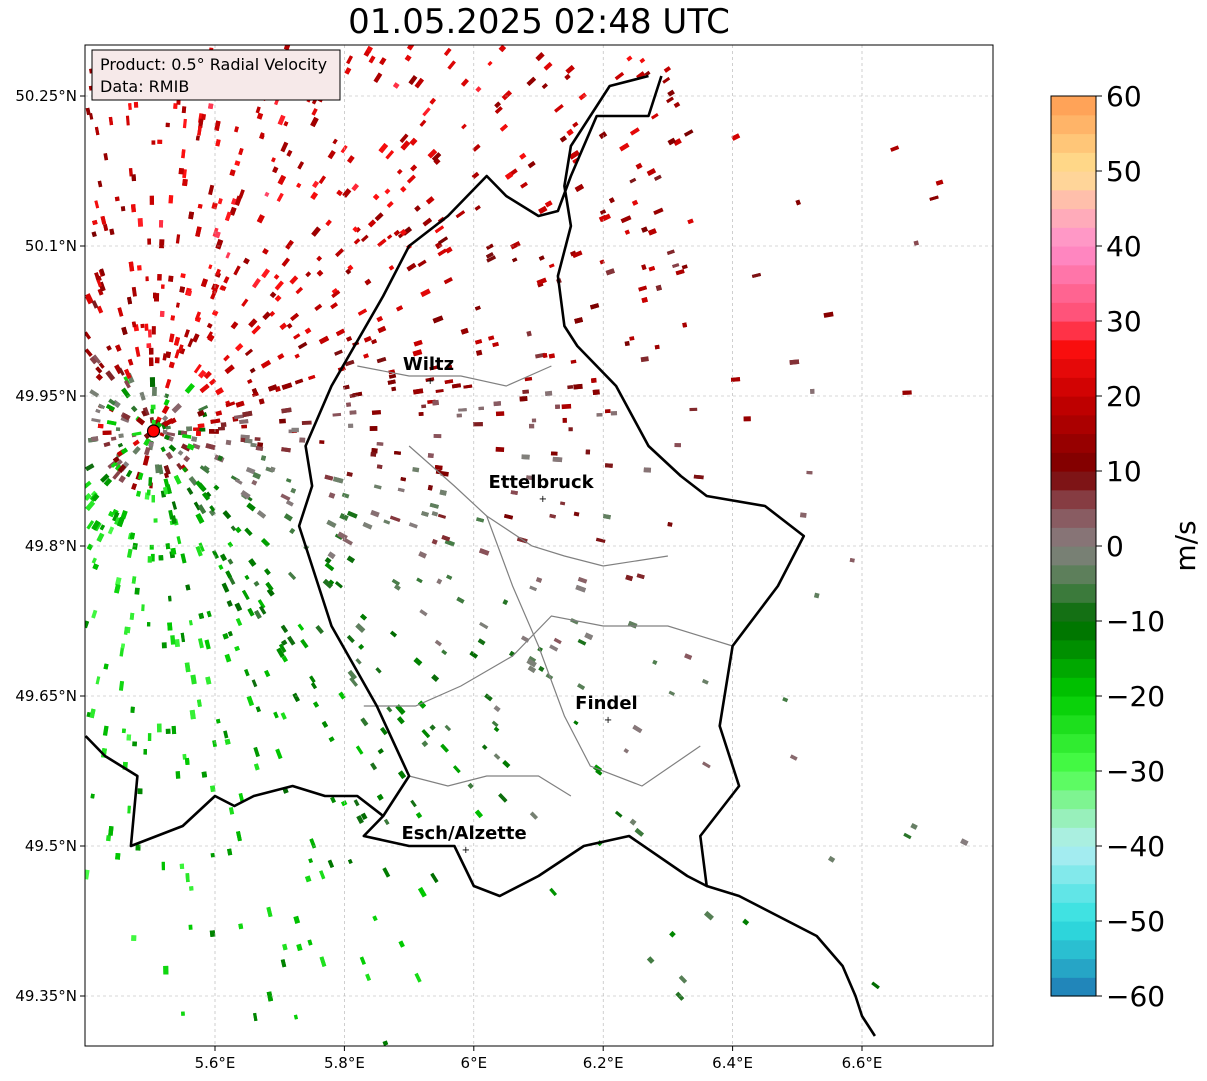 The width and height of the screenshot is (1207, 1081). I want to click on x-tick-label: 6.4°E, so click(732, 1063).